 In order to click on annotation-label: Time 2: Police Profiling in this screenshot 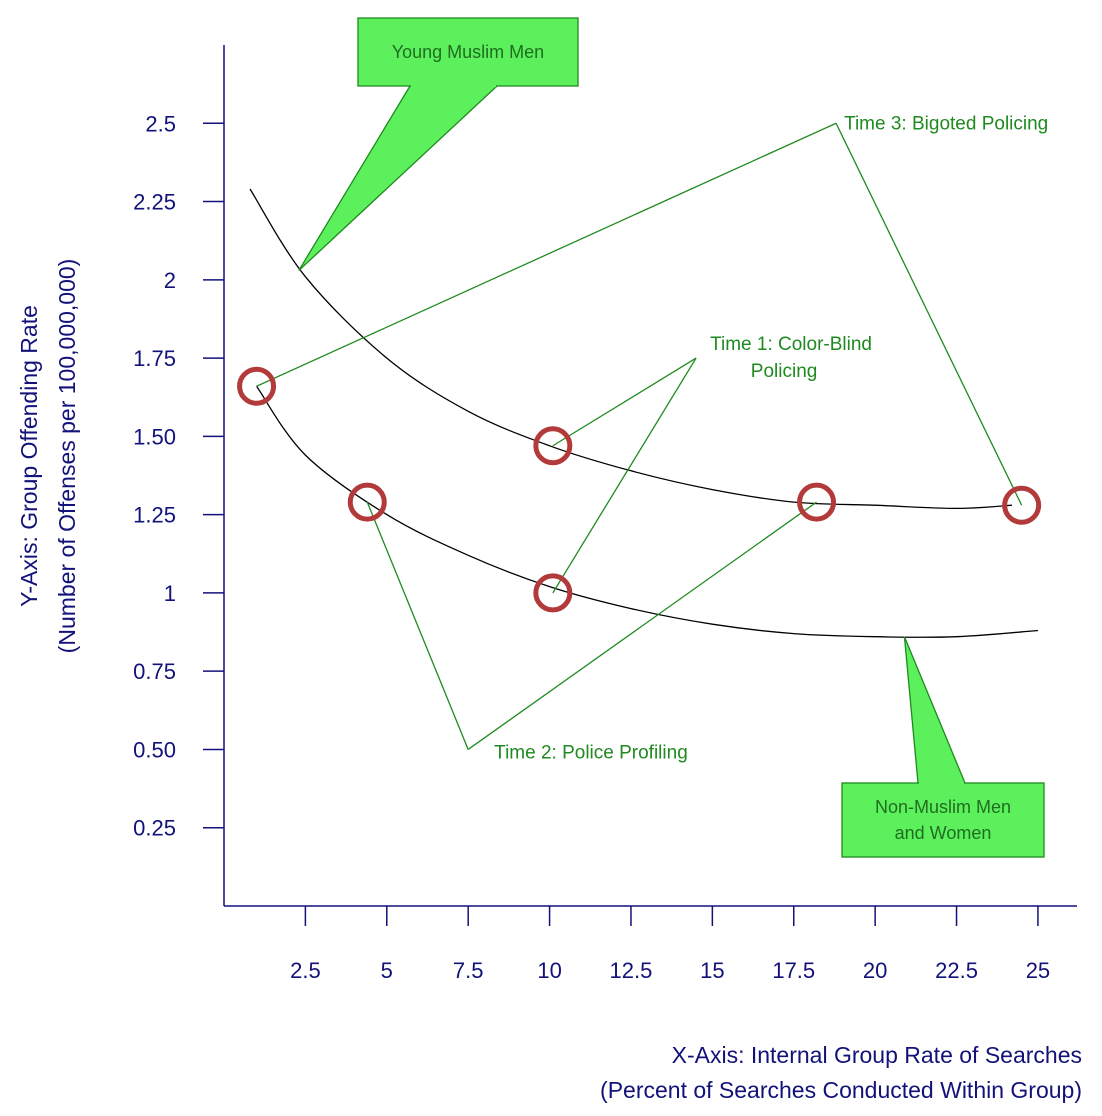, I will do `click(591, 752)`.